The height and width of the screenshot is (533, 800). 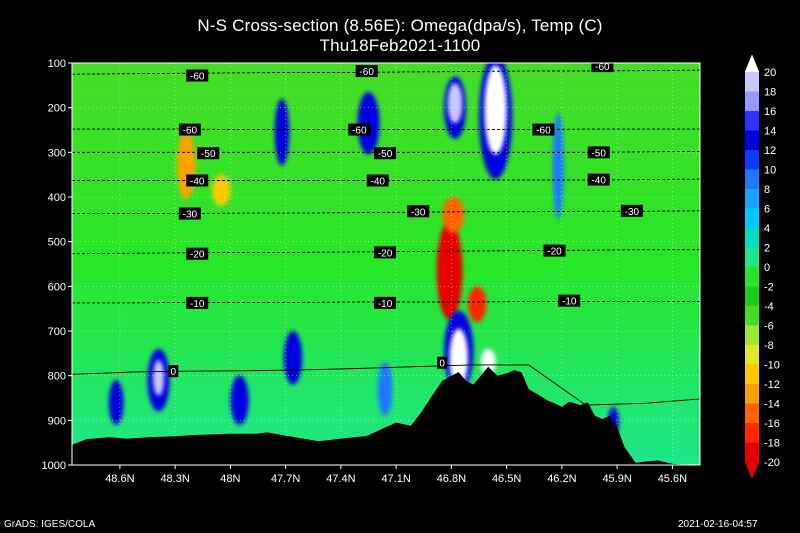 I want to click on colorbar-label-1: 18, so click(x=770, y=93).